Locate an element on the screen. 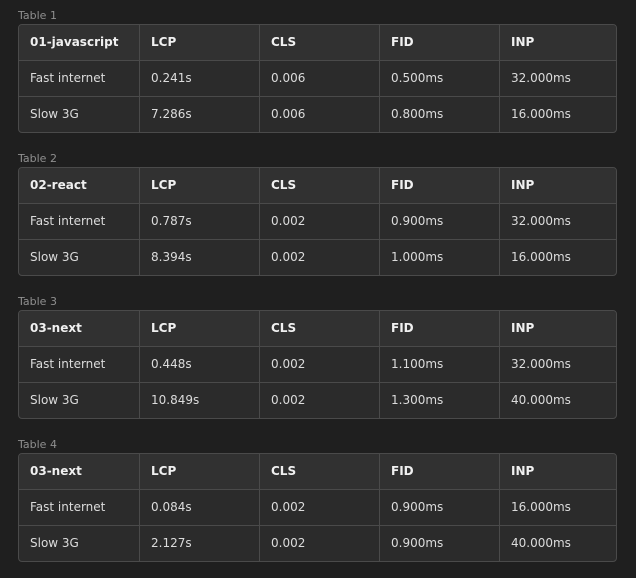 The height and width of the screenshot is (578, 636). table-header-row: 01-javascript LCP CLS FID INP is located at coordinates (317, 42).